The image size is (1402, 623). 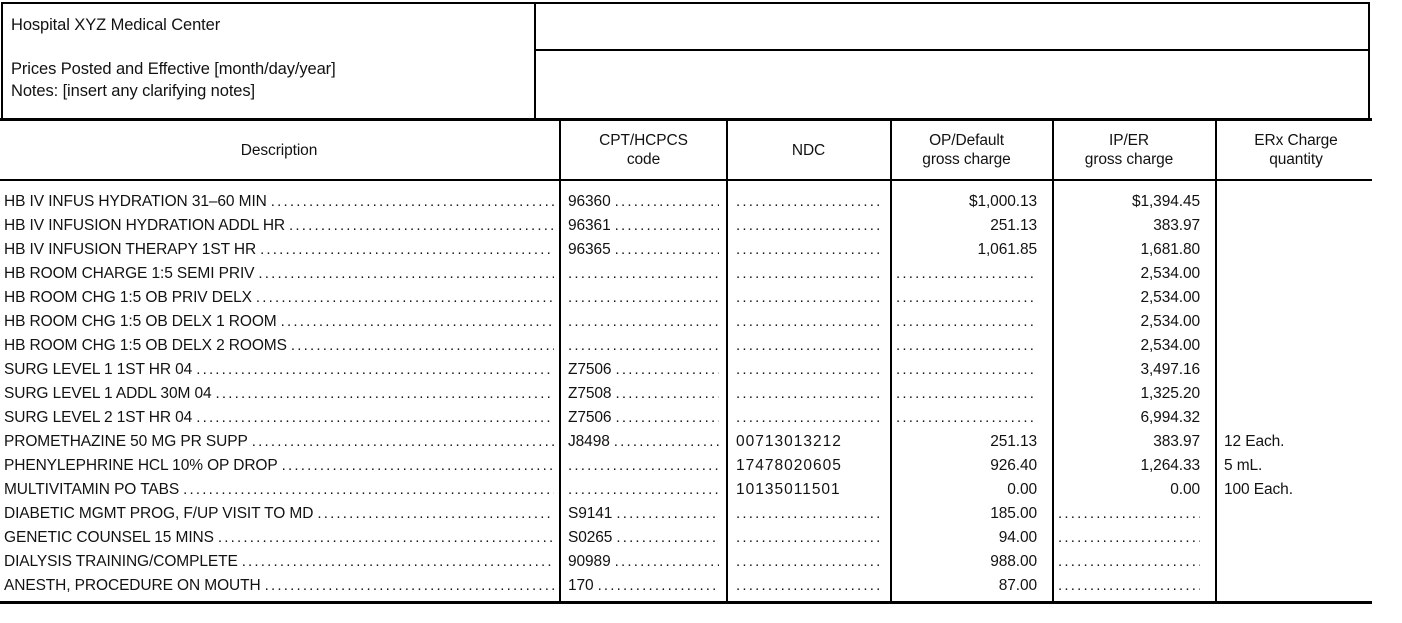 I want to click on cell-cpt-code: 96360, so click(x=643, y=202).